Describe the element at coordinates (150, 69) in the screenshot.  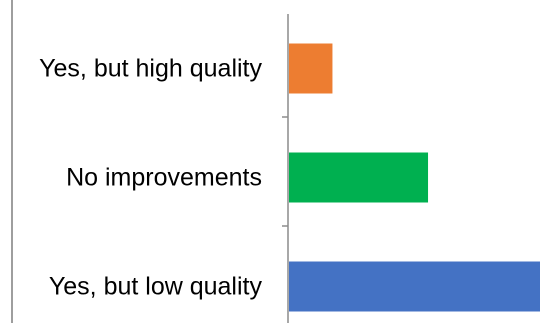
I see `category-label: Yes, but high quality` at that location.